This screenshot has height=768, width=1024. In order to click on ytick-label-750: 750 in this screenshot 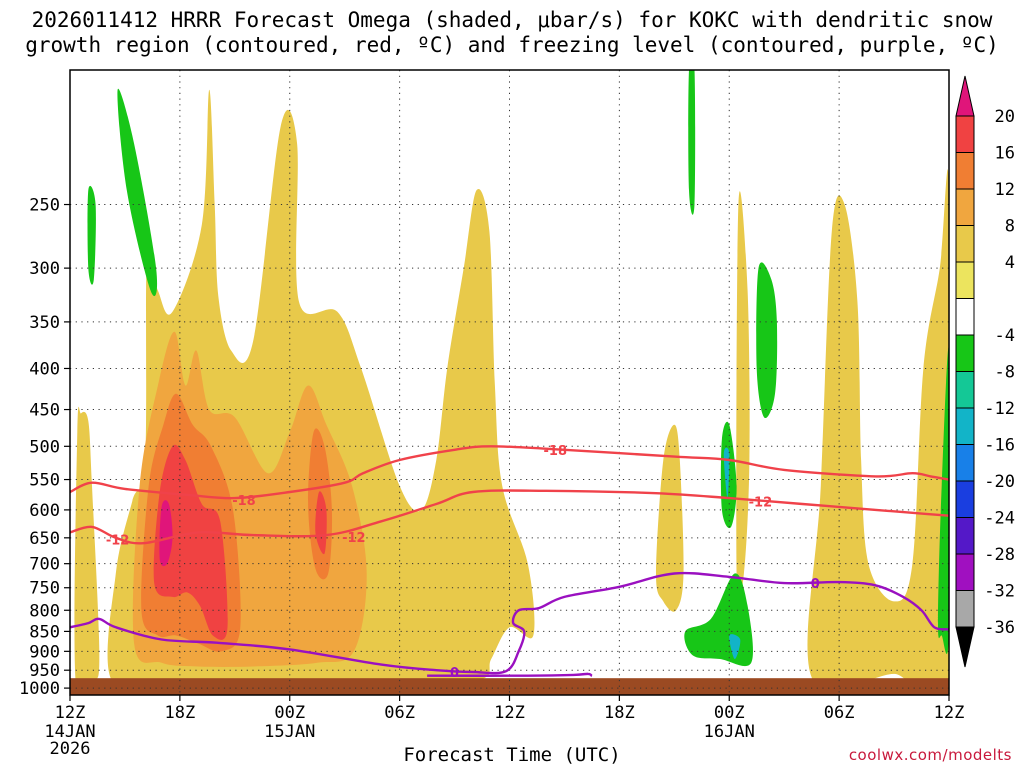, I will do `click(44, 589)`.